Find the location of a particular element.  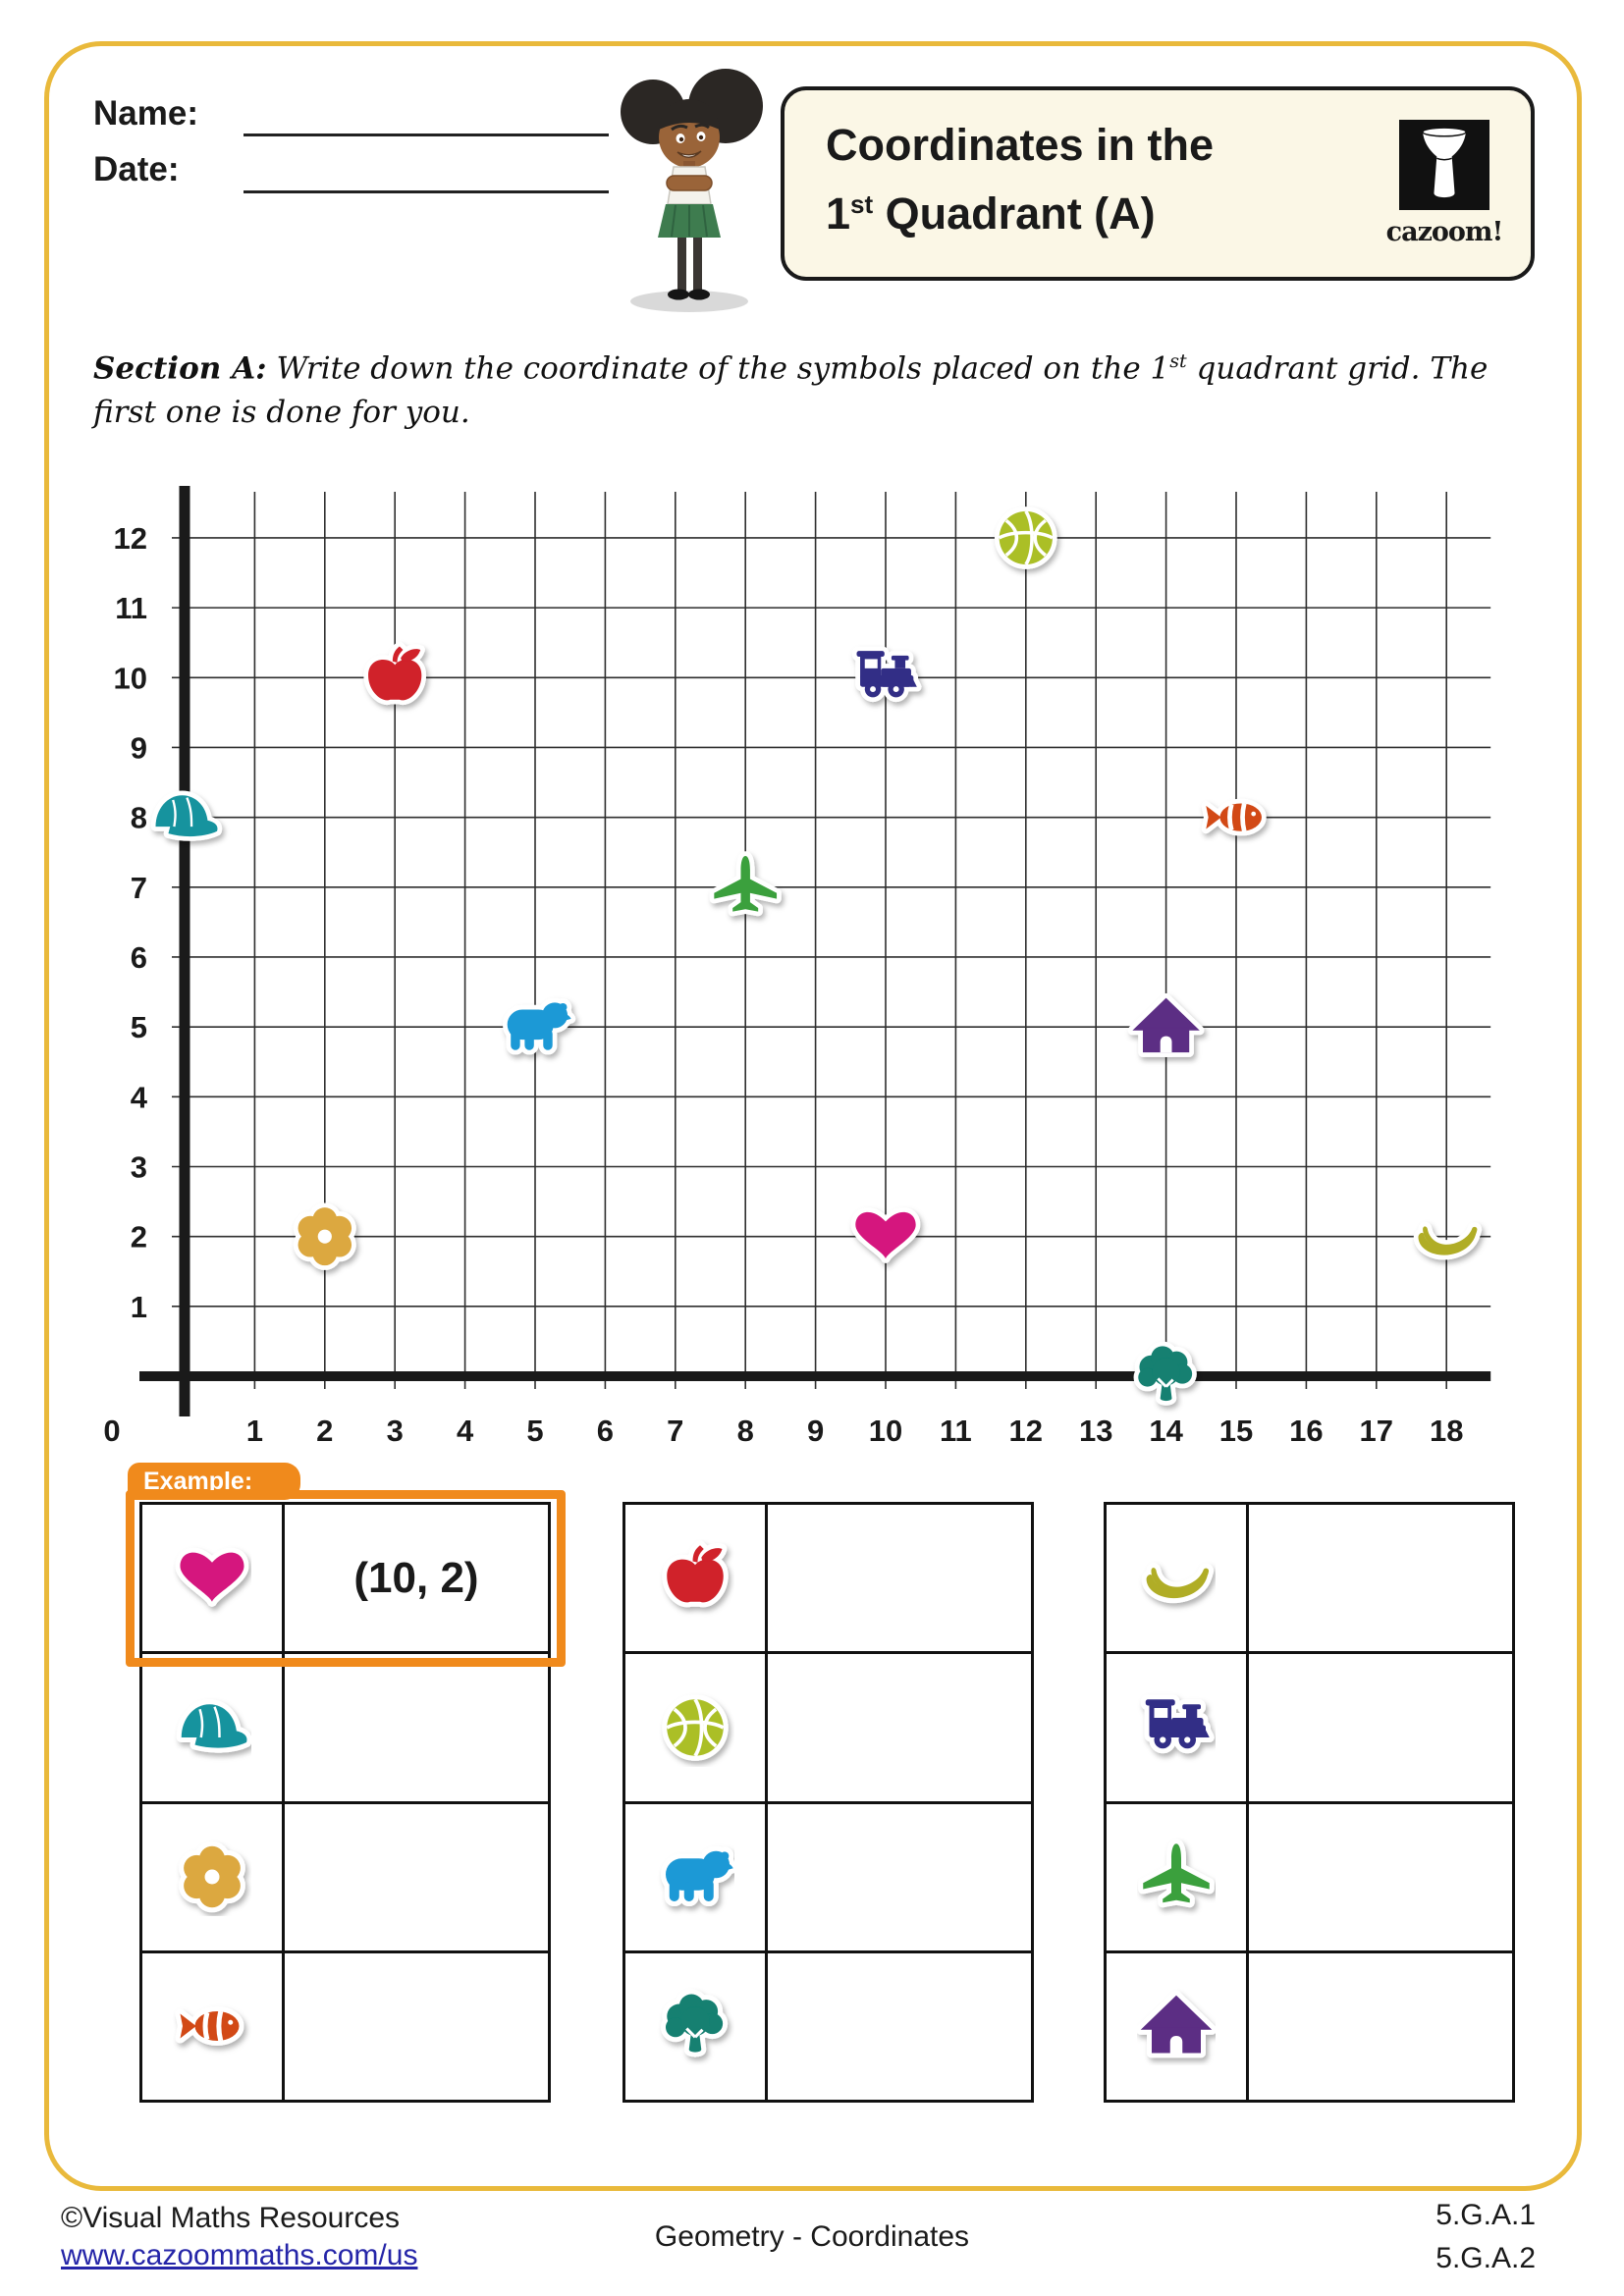

x-tick-label: 16 is located at coordinates (1306, 1431).